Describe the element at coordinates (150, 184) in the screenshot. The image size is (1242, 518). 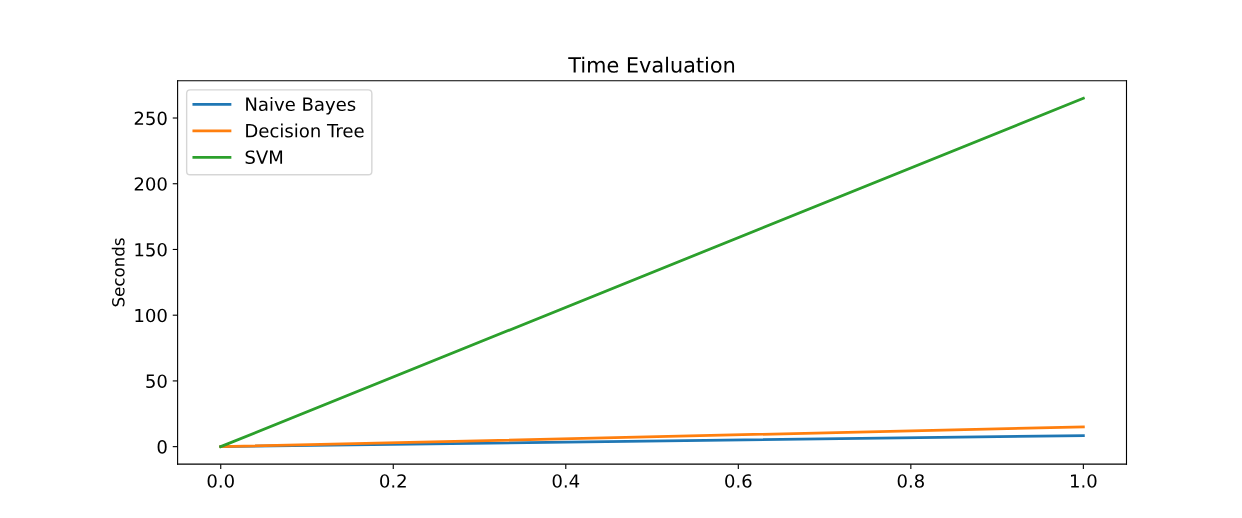
I see `y-tick-label: 200` at that location.